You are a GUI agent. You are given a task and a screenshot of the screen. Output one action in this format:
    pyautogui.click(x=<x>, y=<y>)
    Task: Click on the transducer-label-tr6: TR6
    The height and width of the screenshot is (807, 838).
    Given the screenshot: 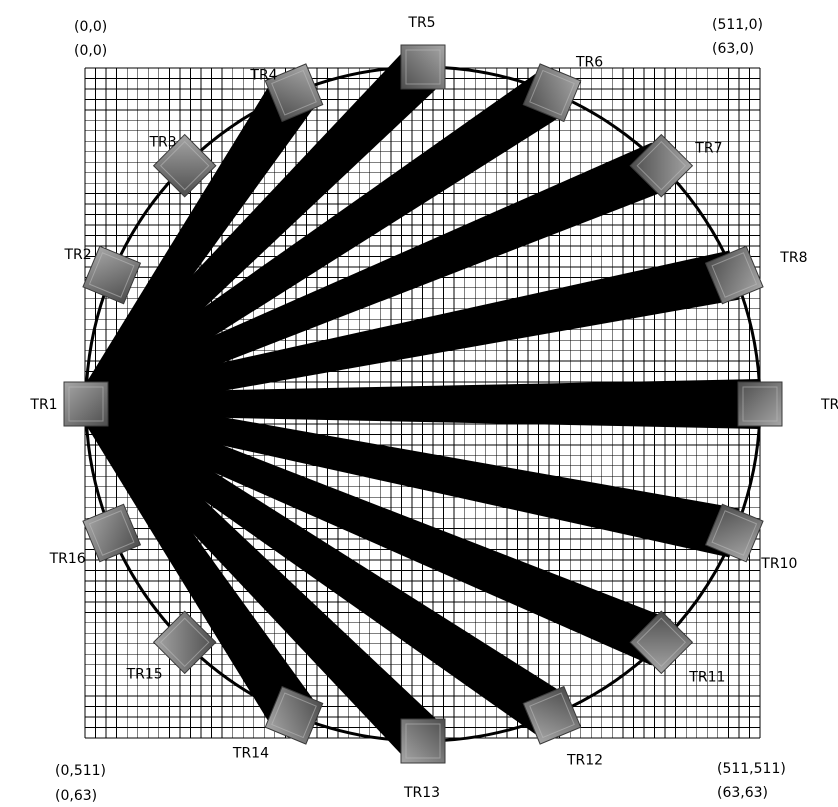 What is the action you would take?
    pyautogui.click(x=589, y=63)
    